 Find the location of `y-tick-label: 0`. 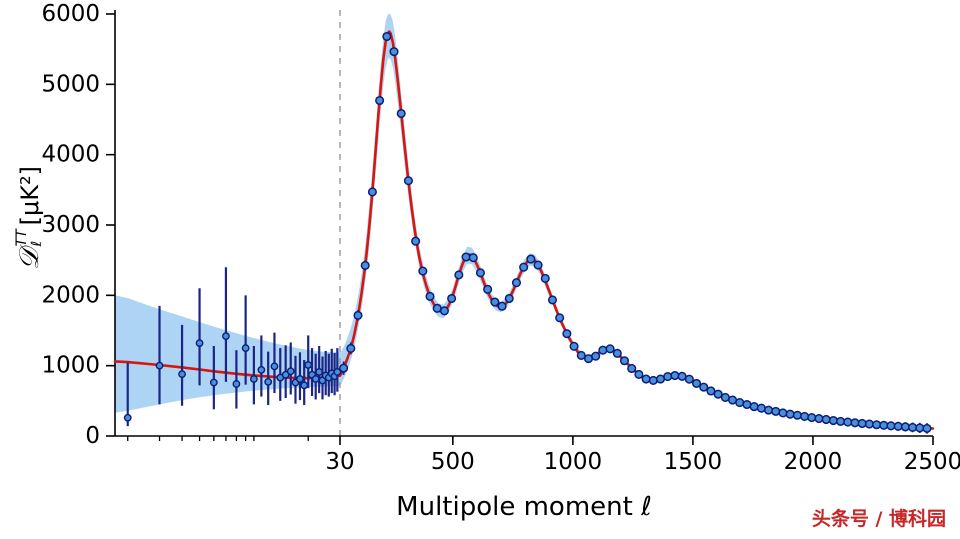

y-tick-label: 0 is located at coordinates (92, 436).